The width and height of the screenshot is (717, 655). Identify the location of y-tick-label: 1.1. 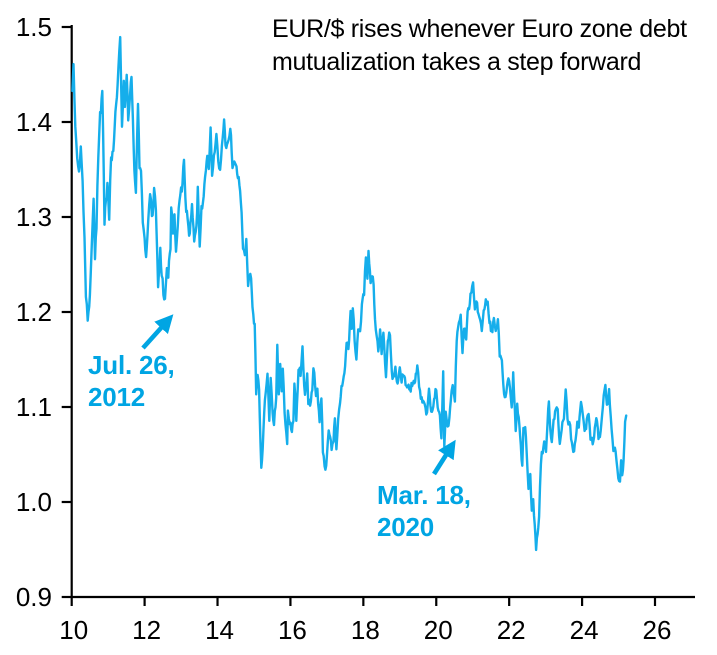
(34, 407).